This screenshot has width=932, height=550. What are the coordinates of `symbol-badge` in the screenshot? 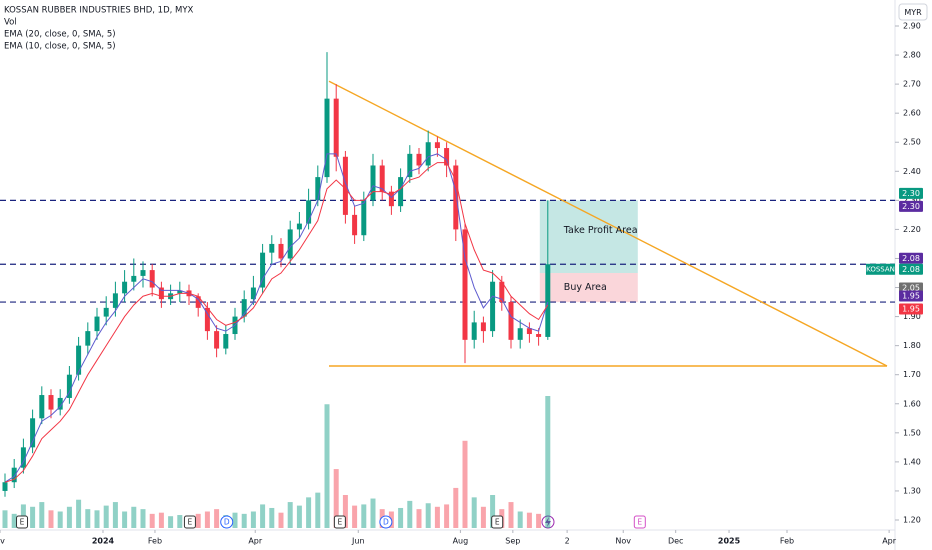 It's located at (880, 269).